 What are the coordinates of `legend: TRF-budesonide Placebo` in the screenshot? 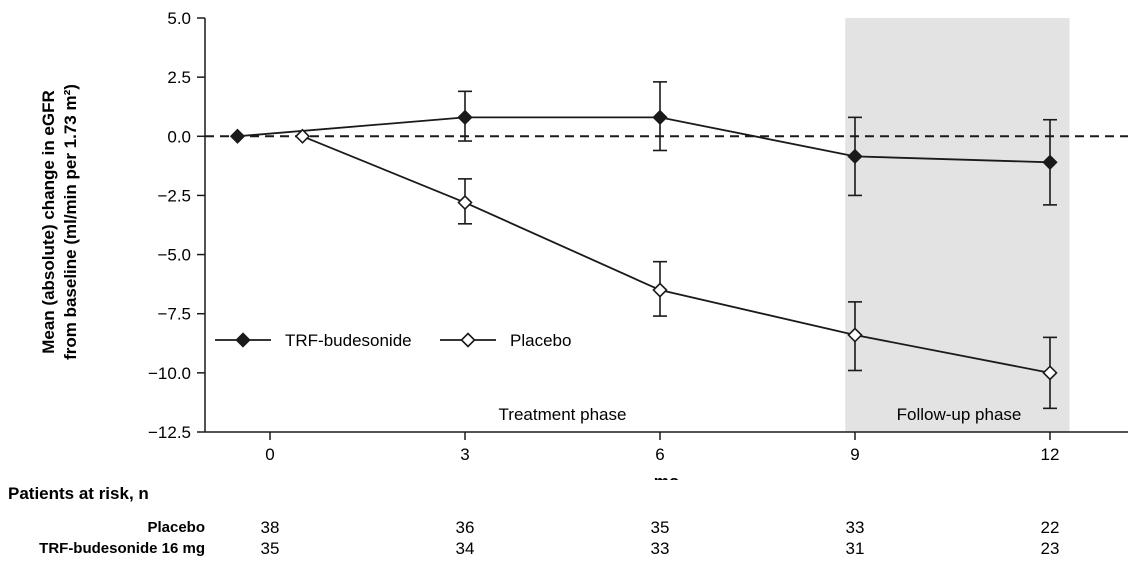 It's located at (393, 340).